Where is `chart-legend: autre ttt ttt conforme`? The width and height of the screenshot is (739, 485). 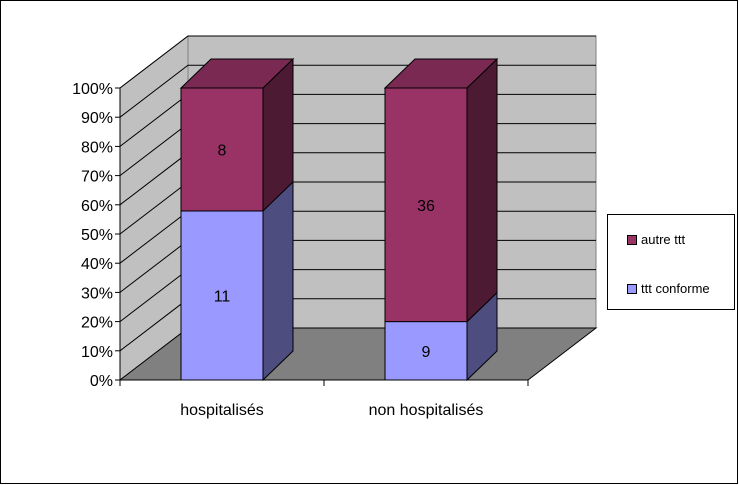
chart-legend: autre ttt ttt conforme is located at coordinates (671, 262).